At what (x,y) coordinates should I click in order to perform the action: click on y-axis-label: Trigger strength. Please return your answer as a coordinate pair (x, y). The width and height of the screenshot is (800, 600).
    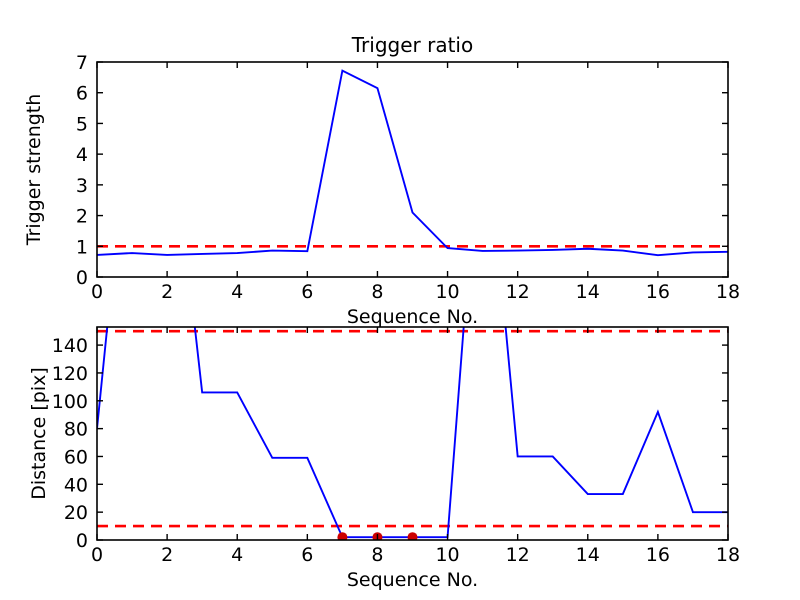
    Looking at the image, I should click on (34, 170).